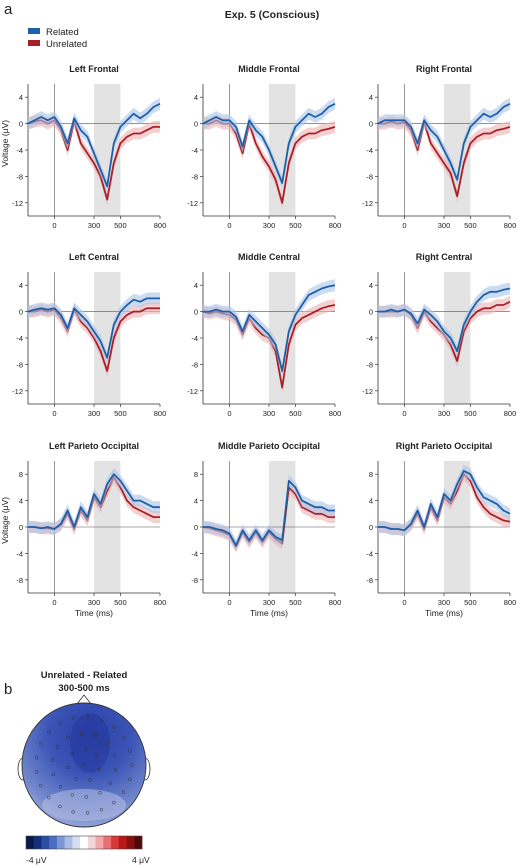 The image size is (520, 868). What do you see at coordinates (269, 69) in the screenshot?
I see `panel-title: Middle Frontal` at bounding box center [269, 69].